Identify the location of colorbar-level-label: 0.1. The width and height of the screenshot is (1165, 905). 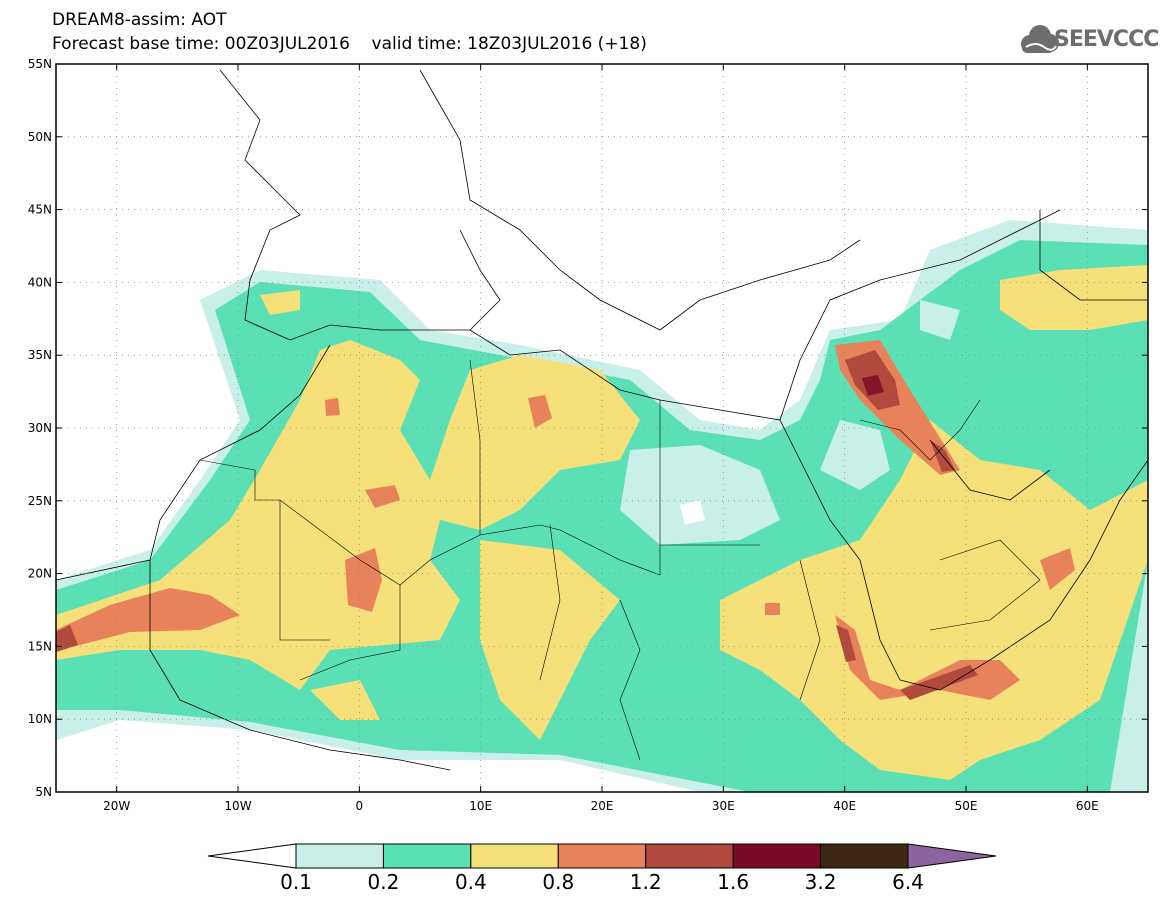
(296, 882).